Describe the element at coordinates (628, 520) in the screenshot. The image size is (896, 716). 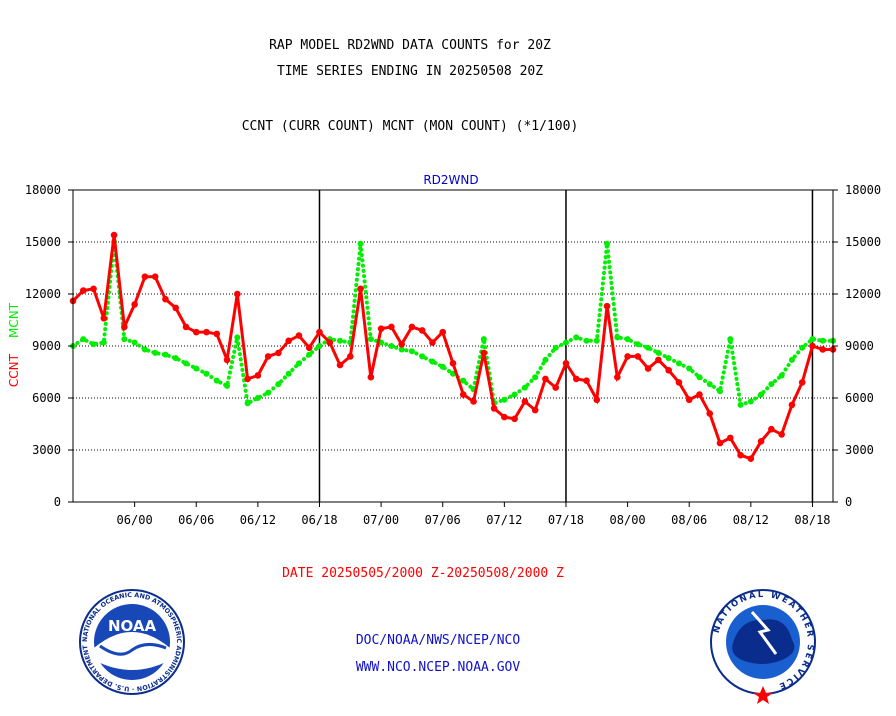
I see `x-tick-label: 08/00` at that location.